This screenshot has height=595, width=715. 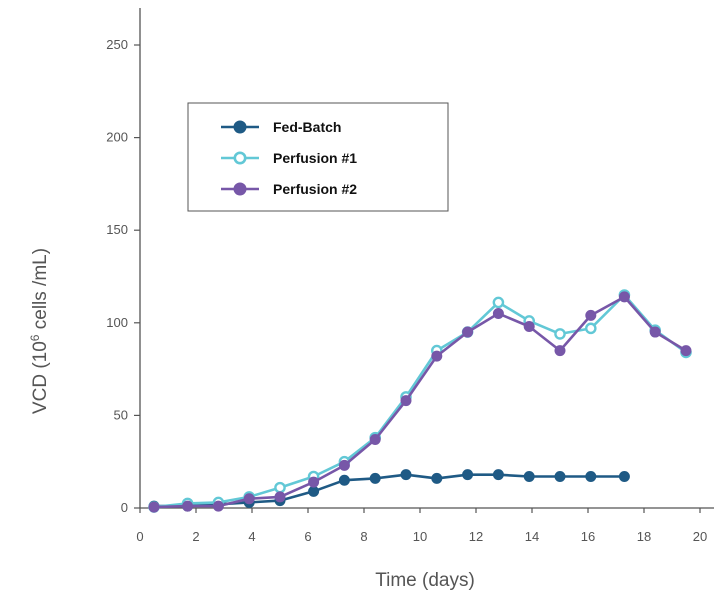 I want to click on x-tick-label: 8, so click(x=363, y=536).